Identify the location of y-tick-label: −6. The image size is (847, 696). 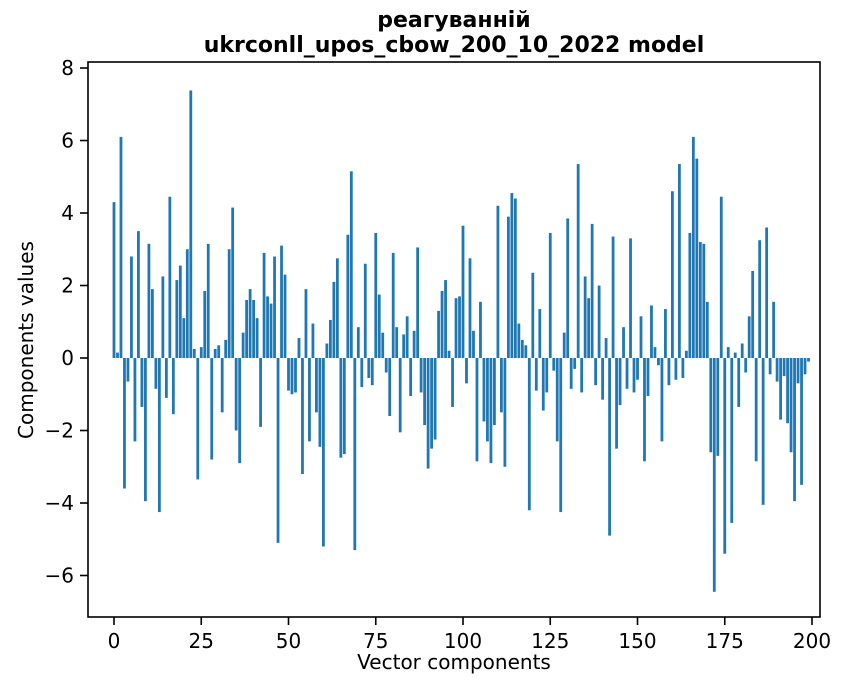
(59, 575).